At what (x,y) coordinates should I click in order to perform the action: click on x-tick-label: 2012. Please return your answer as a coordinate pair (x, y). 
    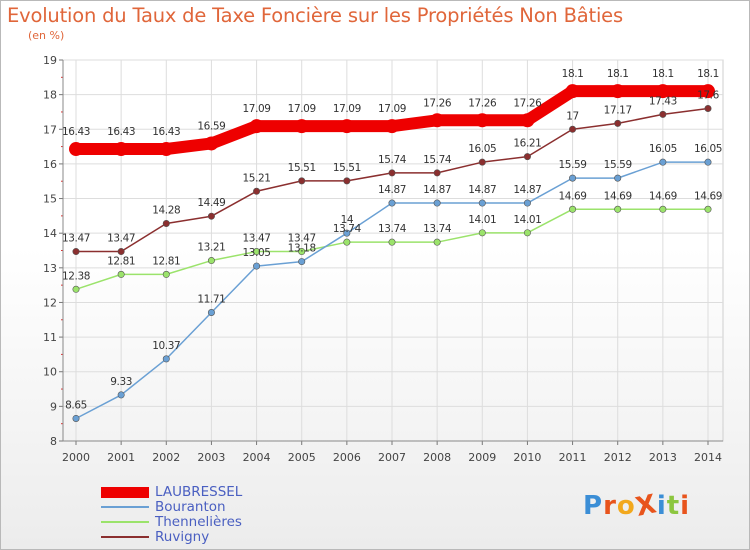
    Looking at the image, I should click on (618, 457).